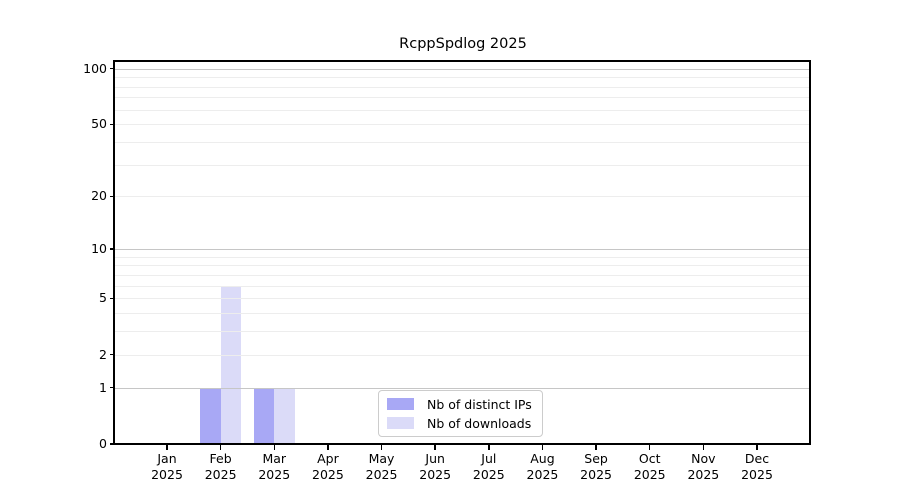 This screenshot has height=500, width=900. Describe the element at coordinates (103, 387) in the screenshot. I see `y-tick-label: 1` at that location.